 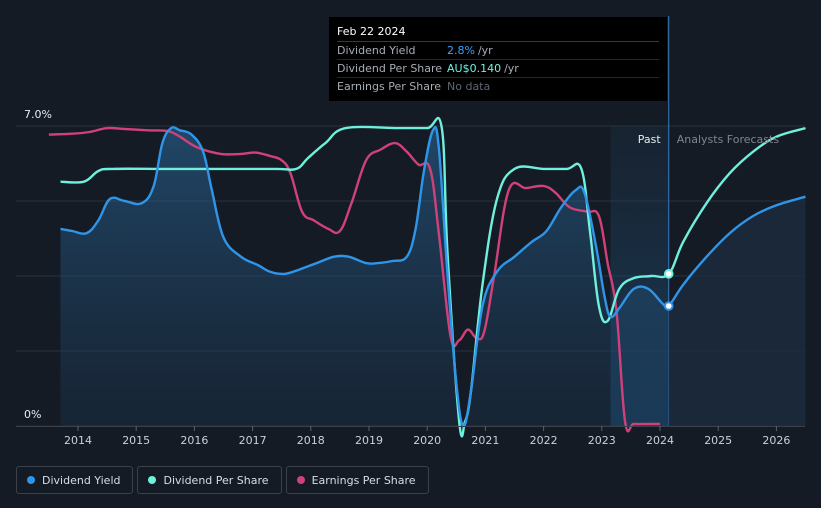 What do you see at coordinates (32, 414) in the screenshot?
I see `y-axis-min-label: 0%` at bounding box center [32, 414].